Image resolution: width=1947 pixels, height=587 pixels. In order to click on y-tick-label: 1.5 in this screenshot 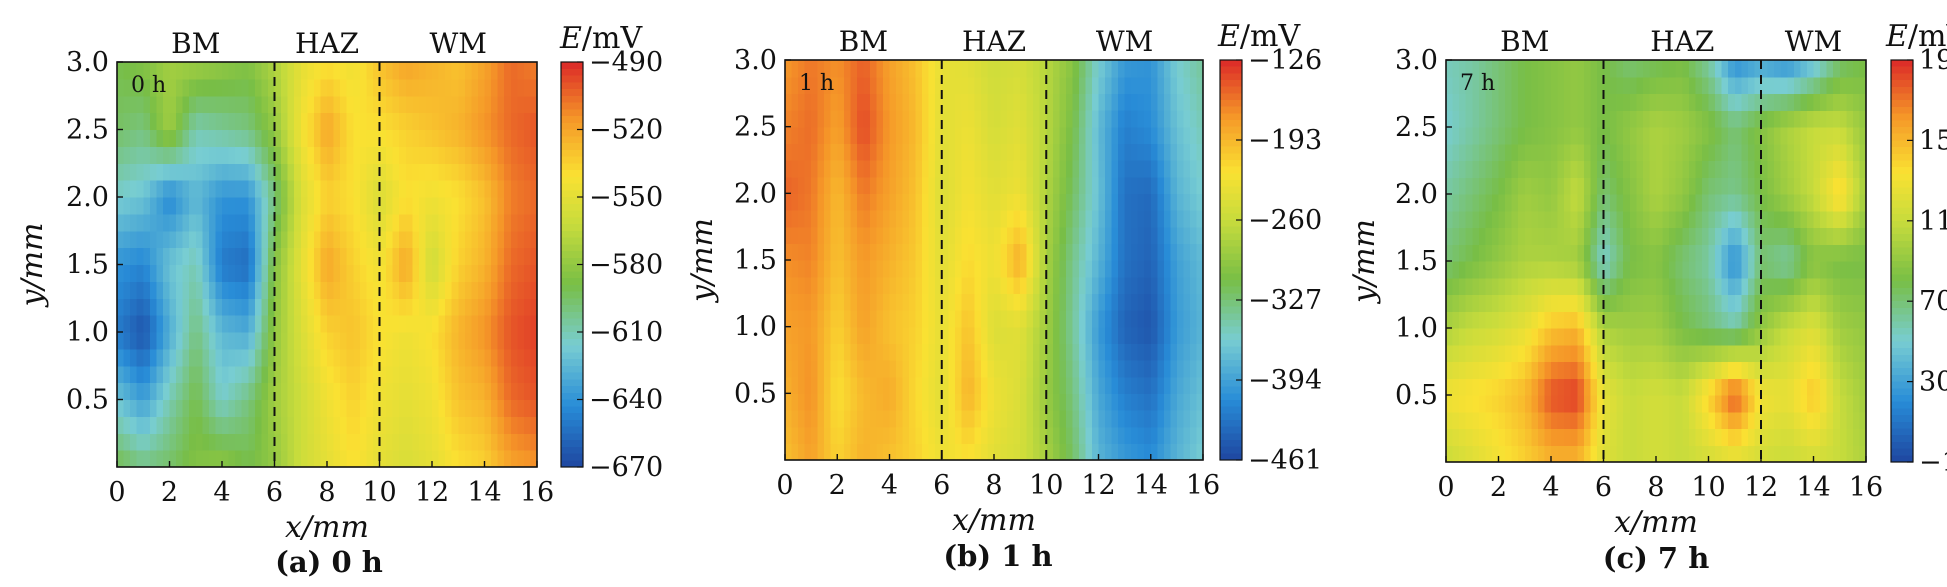, I will do `click(1416, 261)`.